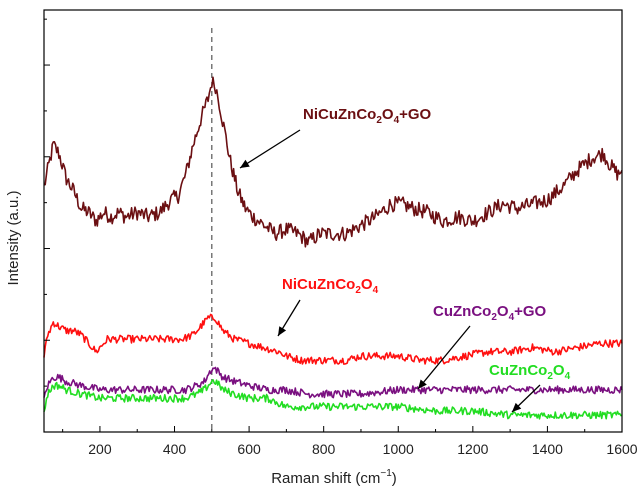 The height and width of the screenshot is (488, 643). I want to click on series-label-1: NiCuZnCo2O4+GO, so click(367, 116).